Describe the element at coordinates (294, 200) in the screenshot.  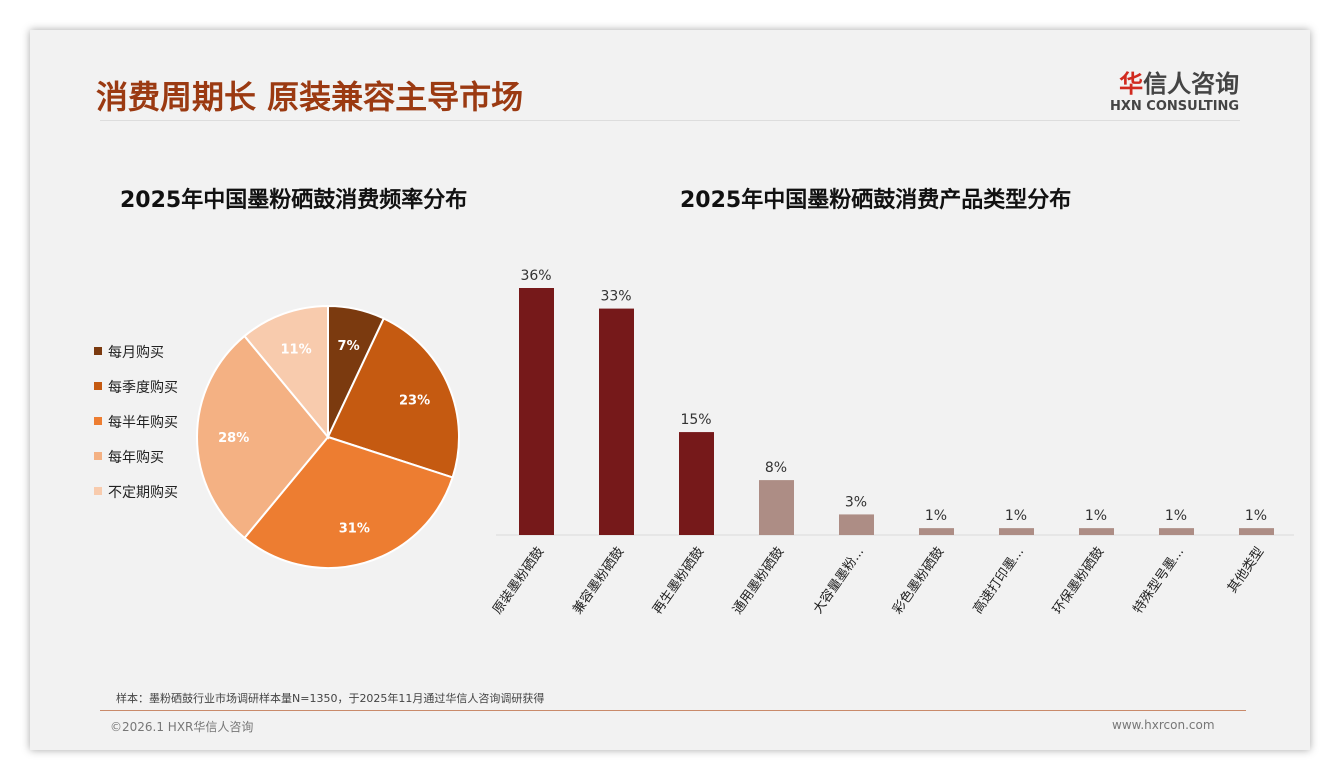
I see `pie-title: 2025年中国墨粉硒鼓消费频率分布` at that location.